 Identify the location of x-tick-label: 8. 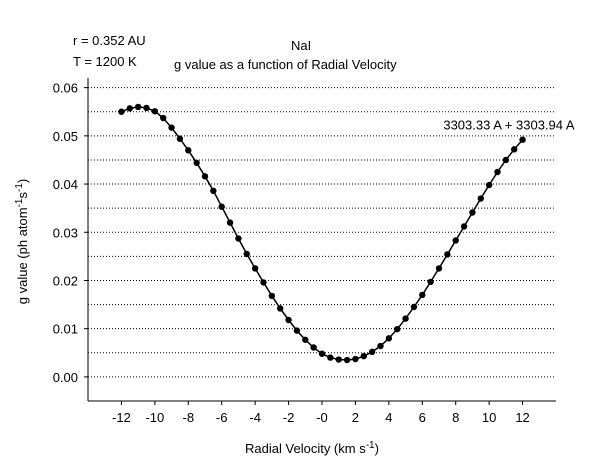
(455, 417).